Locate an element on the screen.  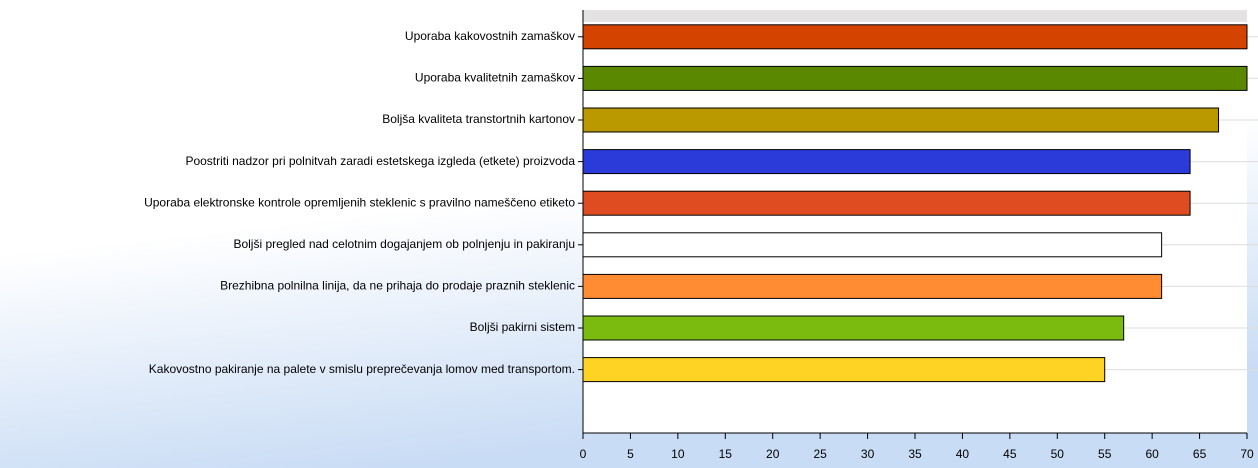
x-tick-label: 0 is located at coordinates (583, 454).